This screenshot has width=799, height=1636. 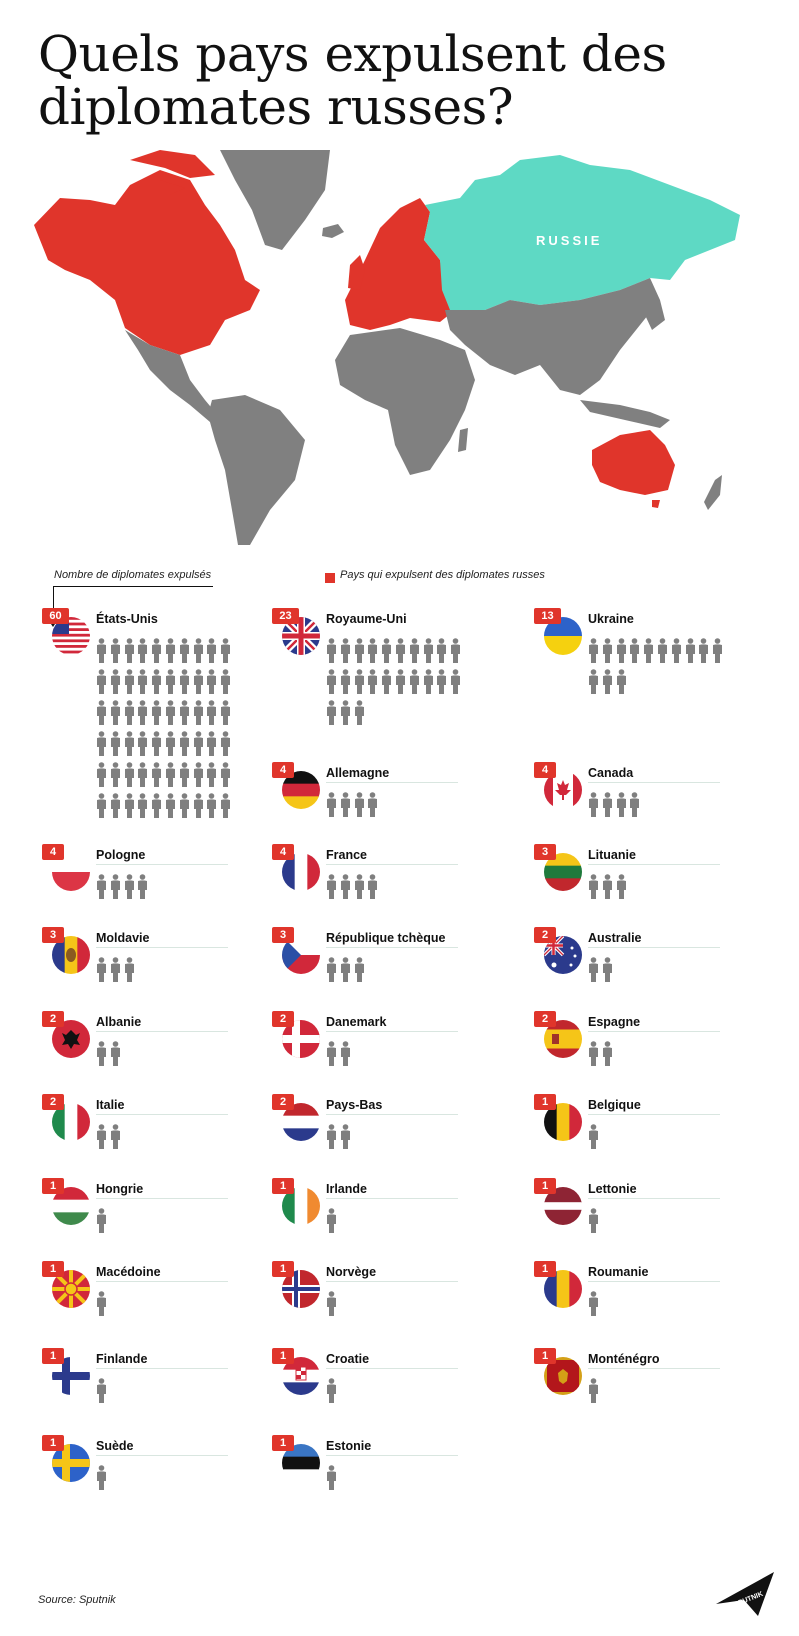 What do you see at coordinates (301, 1122) in the screenshot?
I see `flag-icon-nl` at bounding box center [301, 1122].